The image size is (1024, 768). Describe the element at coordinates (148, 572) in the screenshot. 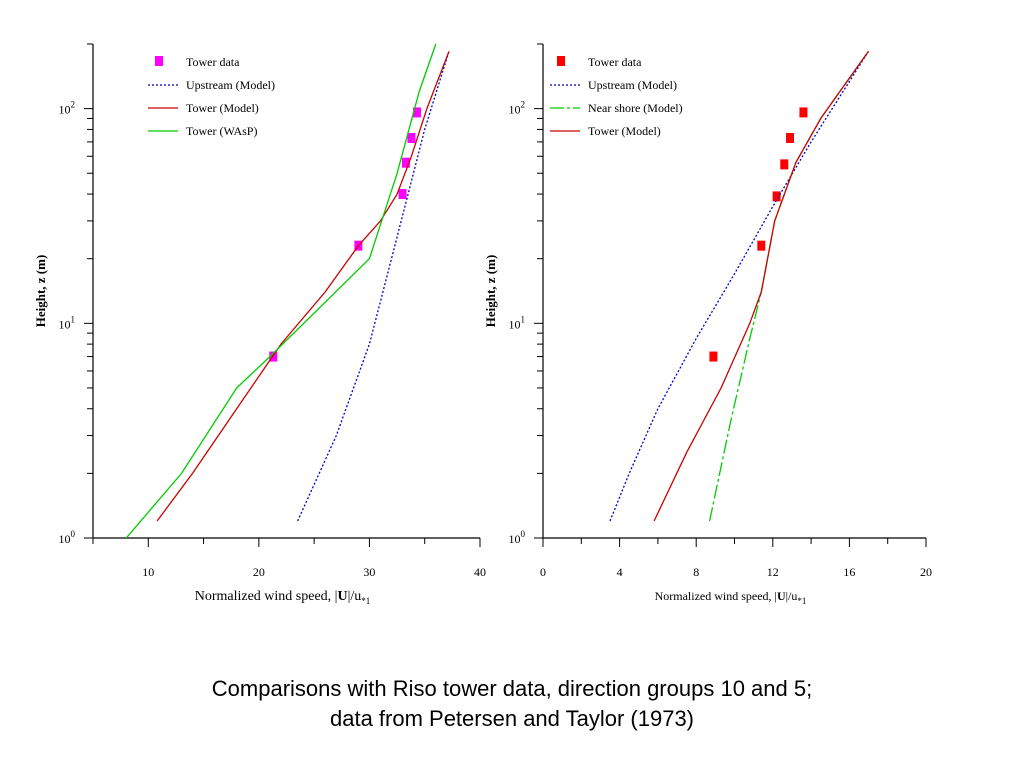

I see `x-tick-label: 10` at that location.